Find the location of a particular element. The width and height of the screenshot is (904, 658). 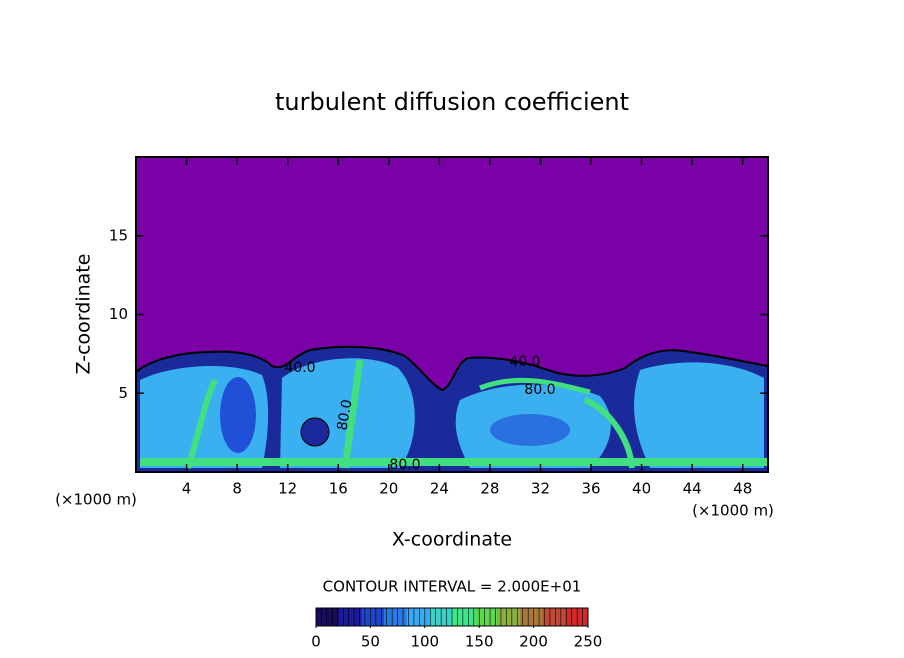

contour-labels: 40.0 40.0 80.0 80.0 80.0 is located at coordinates (419, 413).